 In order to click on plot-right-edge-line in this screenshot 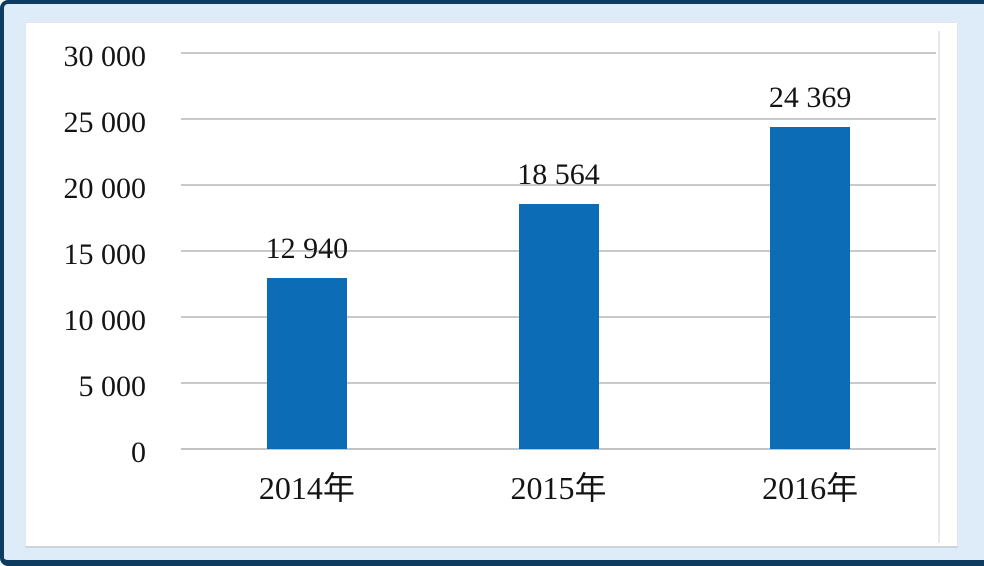, I will do `click(939, 287)`.